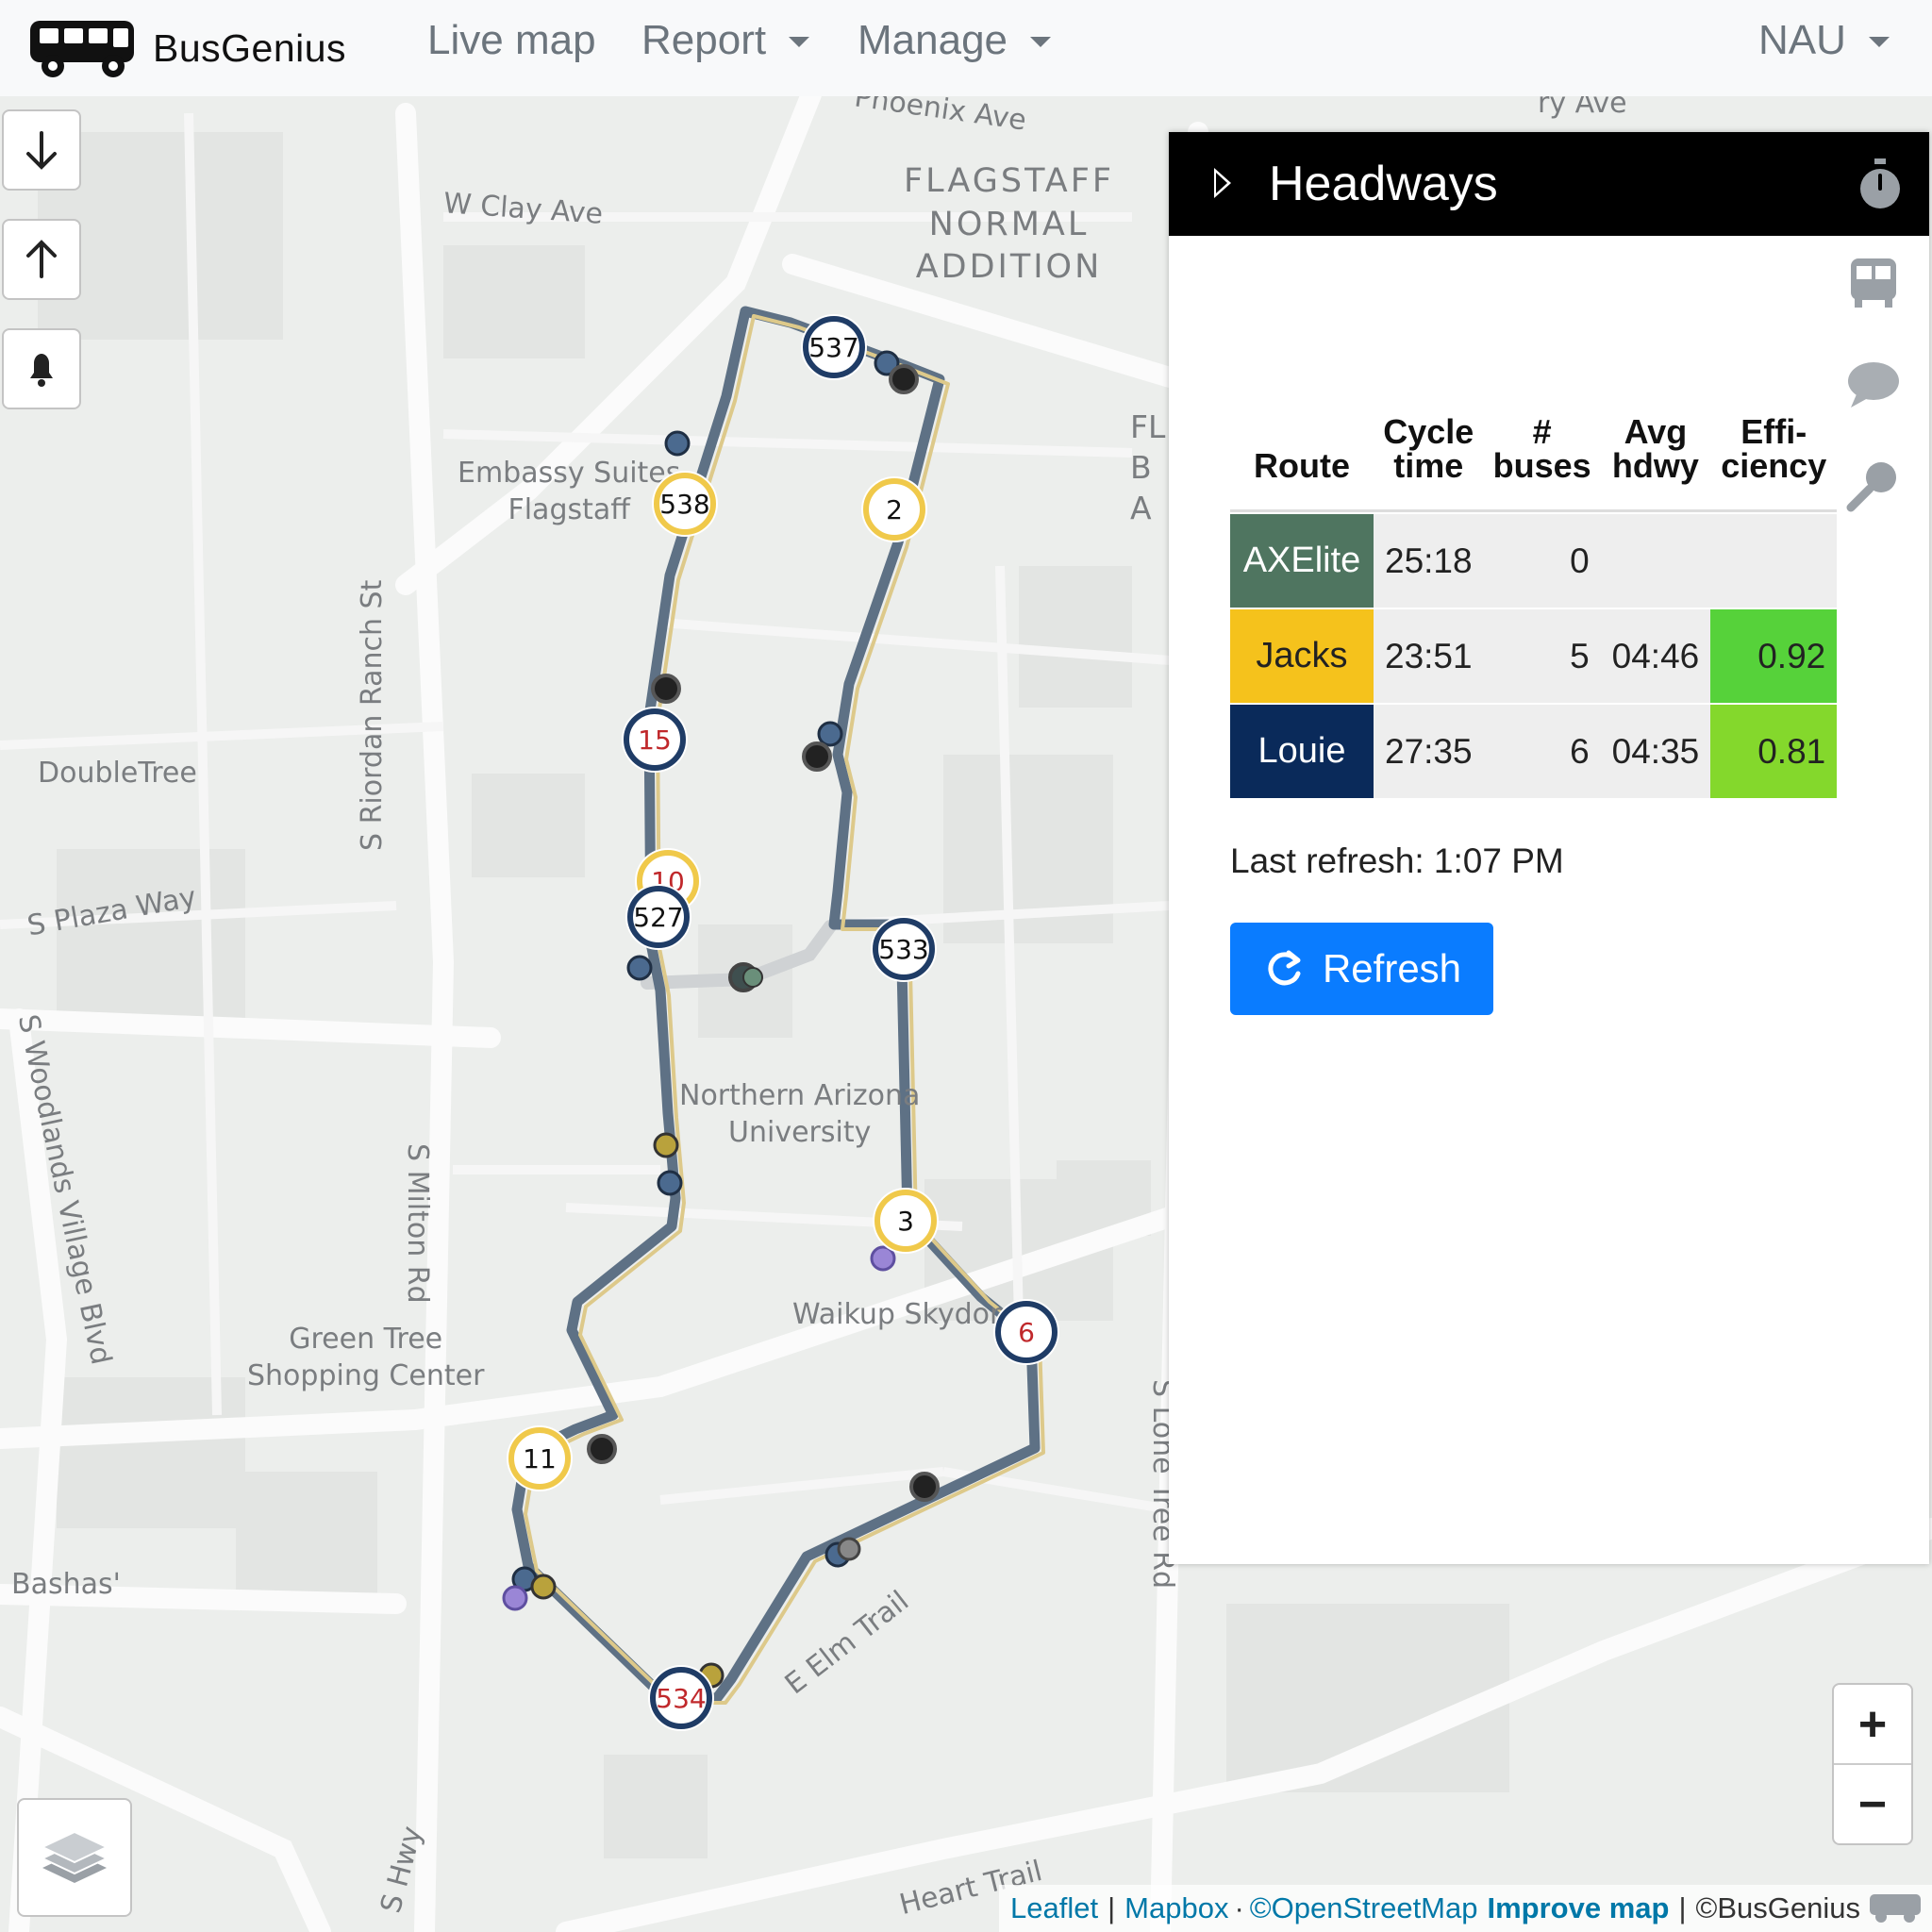 This screenshot has height=1932, width=1932. What do you see at coordinates (800, 1096) in the screenshot?
I see `map-label-line: Northern Arizona` at bounding box center [800, 1096].